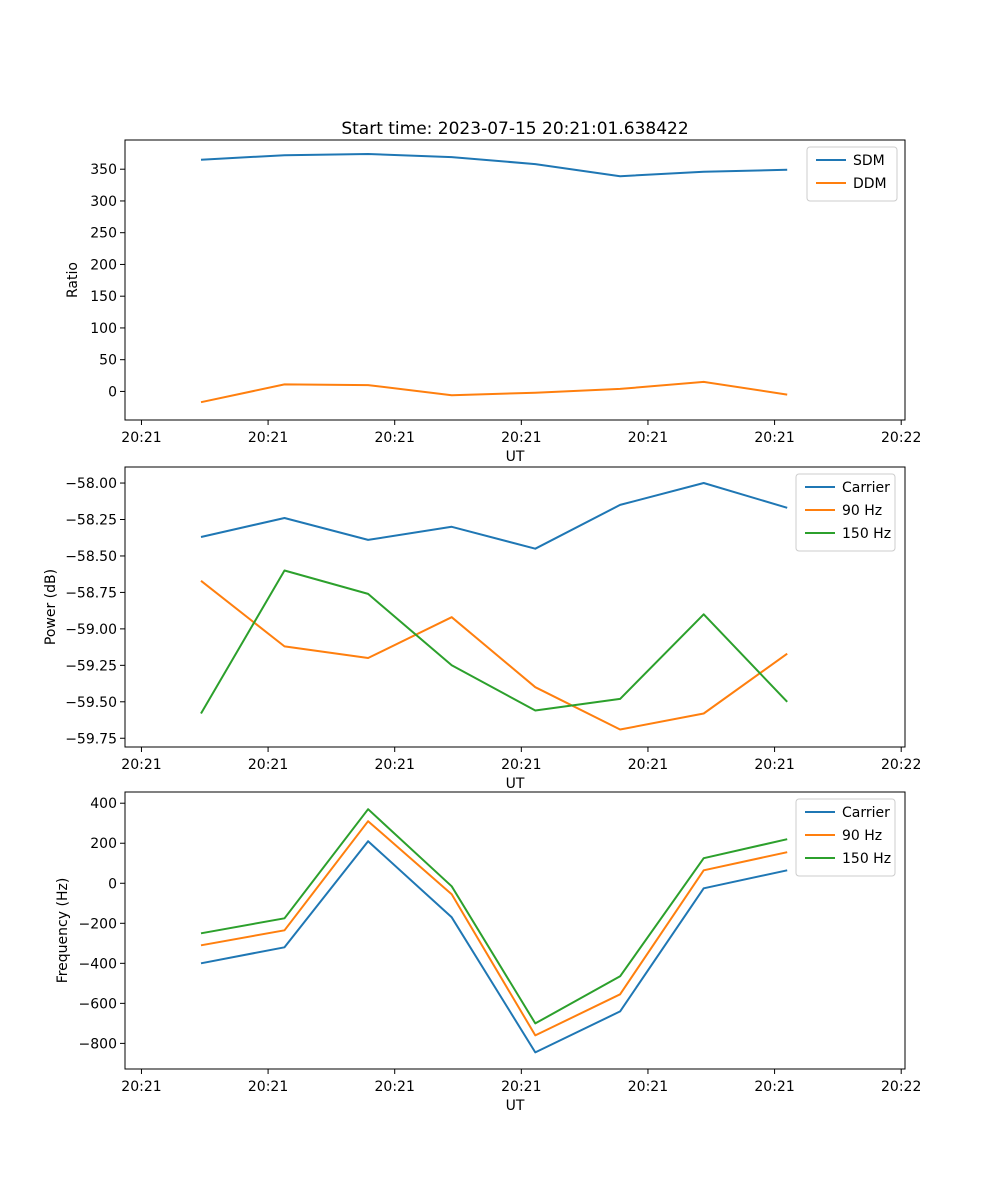 The image size is (1000, 1200). What do you see at coordinates (494, 392) in the screenshot?
I see `series-line-ddm` at bounding box center [494, 392].